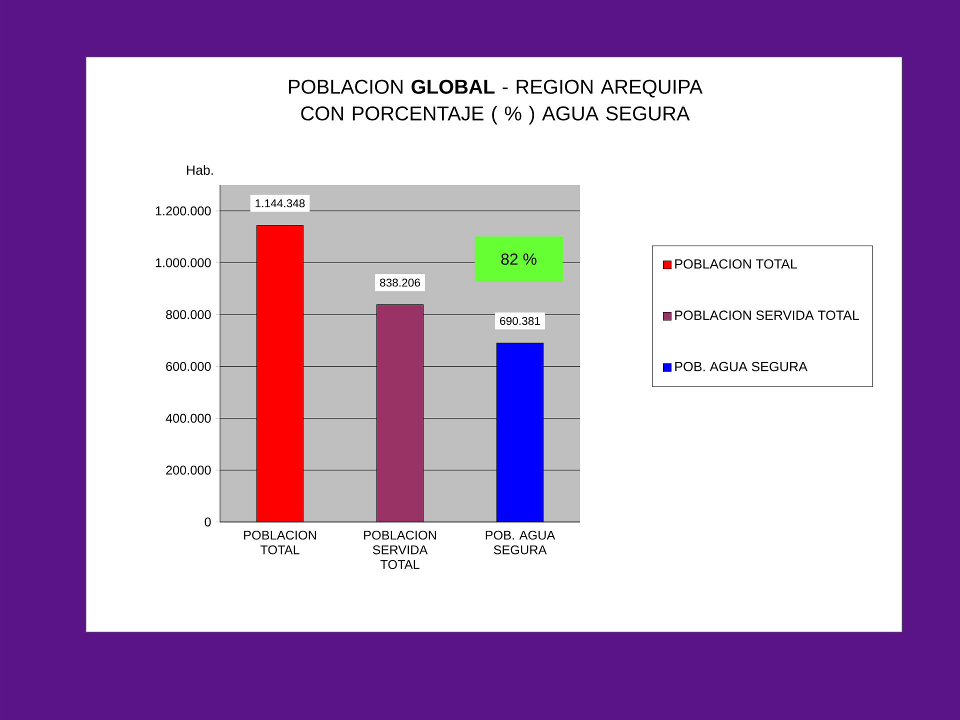 Image resolution: width=960 pixels, height=720 pixels. Describe the element at coordinates (183, 263) in the screenshot. I see `y-tick-label: 1.000.000` at that location.